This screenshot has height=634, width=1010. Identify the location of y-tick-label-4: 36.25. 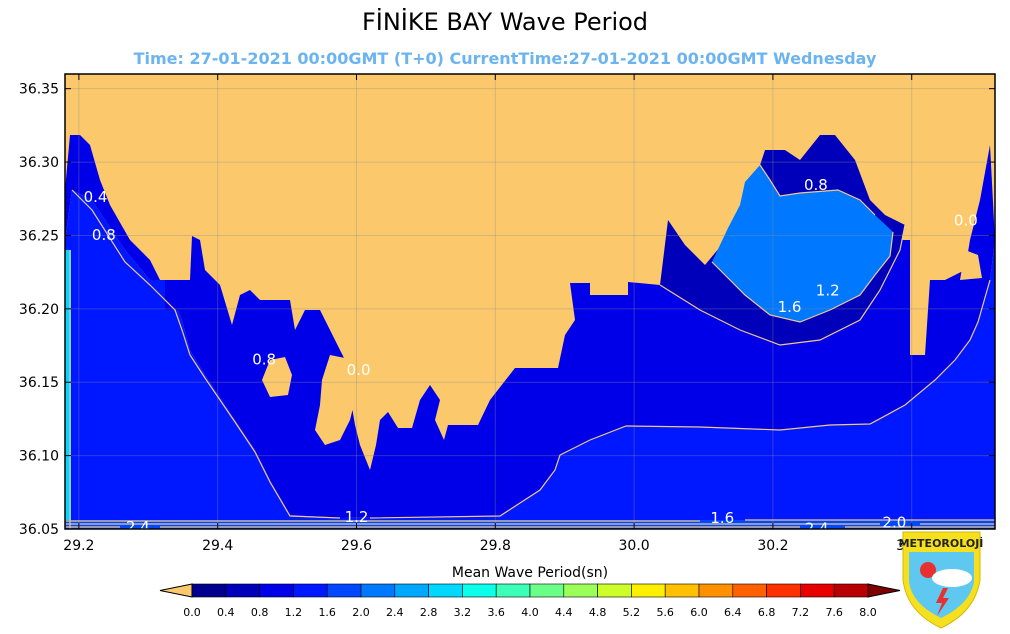
(39, 236).